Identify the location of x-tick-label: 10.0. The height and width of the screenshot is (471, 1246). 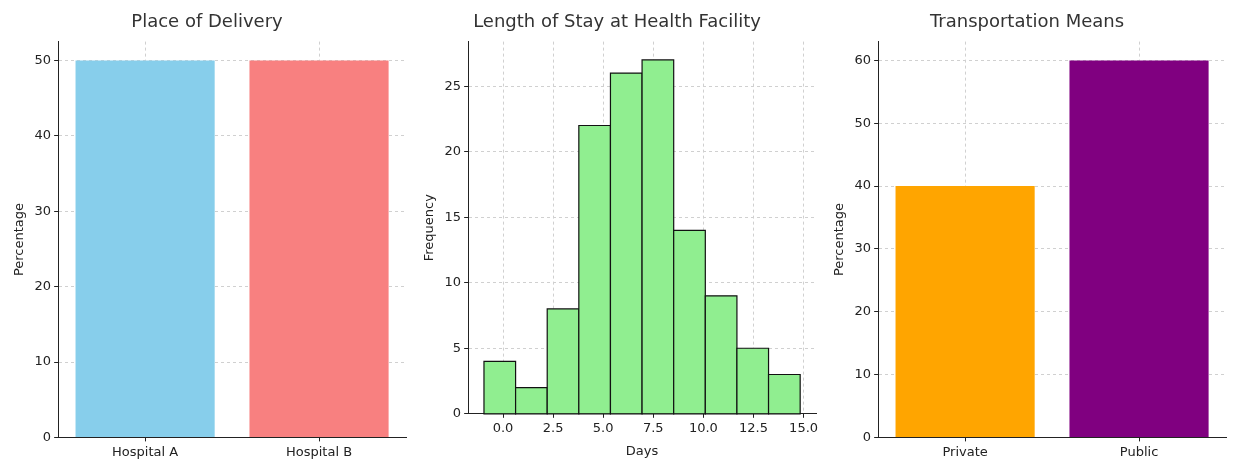
(703, 427).